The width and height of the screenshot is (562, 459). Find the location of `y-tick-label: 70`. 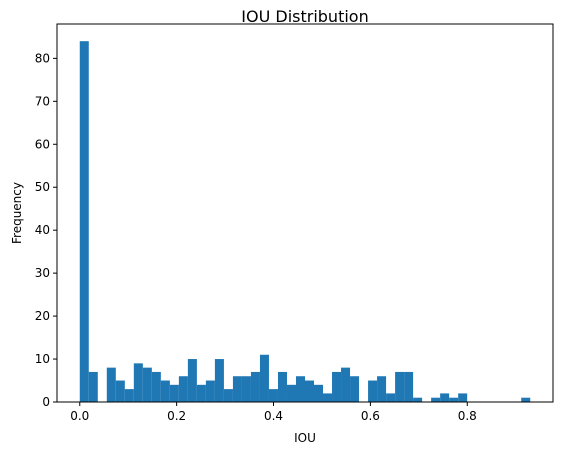

y-tick-label: 70 is located at coordinates (42, 101).